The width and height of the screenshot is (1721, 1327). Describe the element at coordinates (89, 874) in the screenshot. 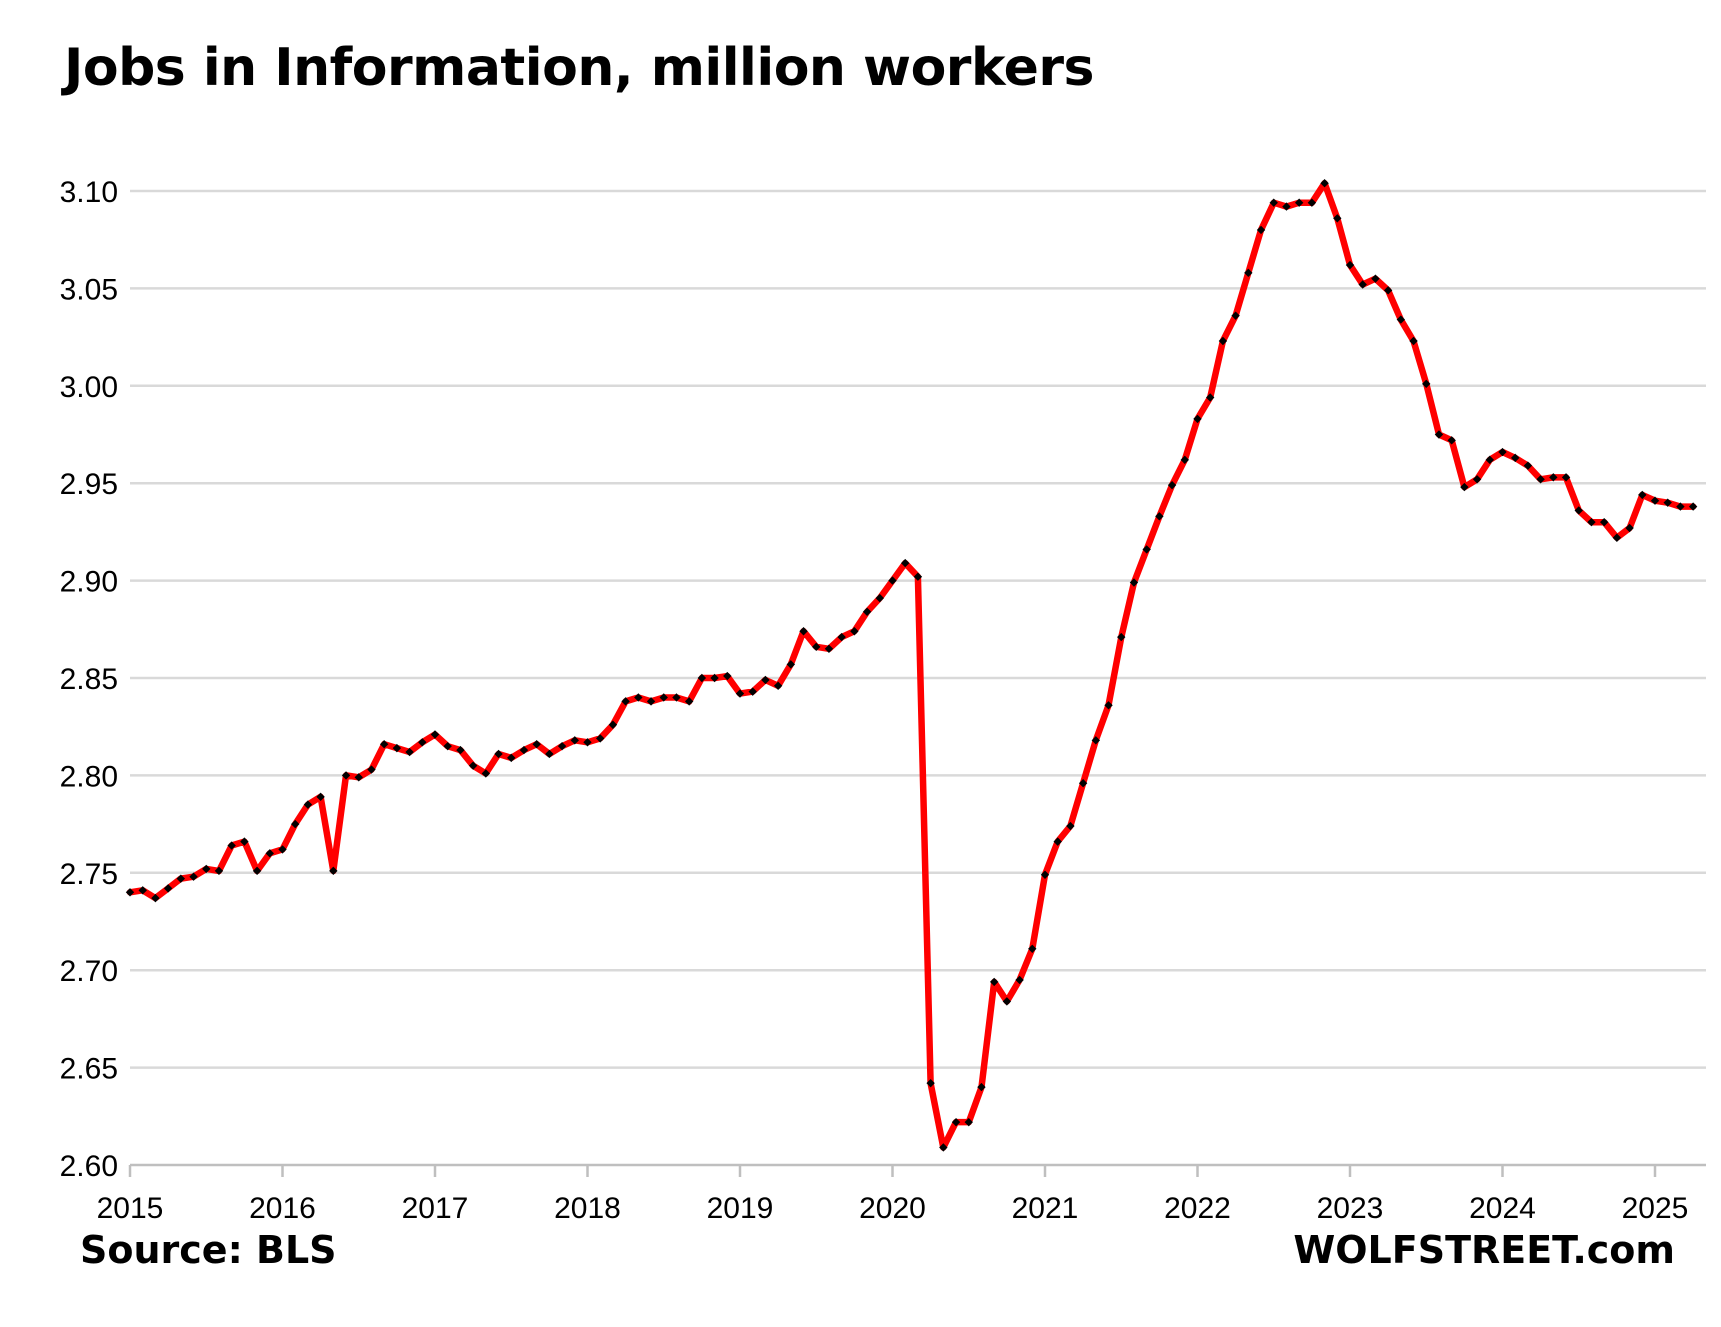

I see `y-tick-label: 2.75` at that location.